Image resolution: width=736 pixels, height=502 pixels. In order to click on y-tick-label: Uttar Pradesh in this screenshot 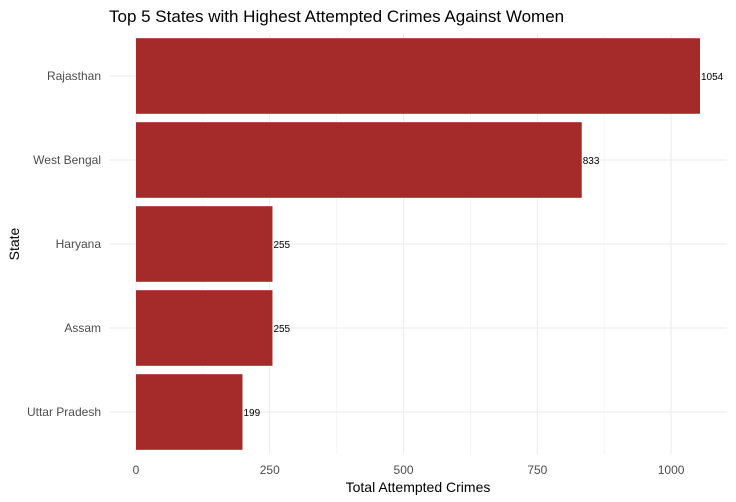, I will do `click(64, 412)`.